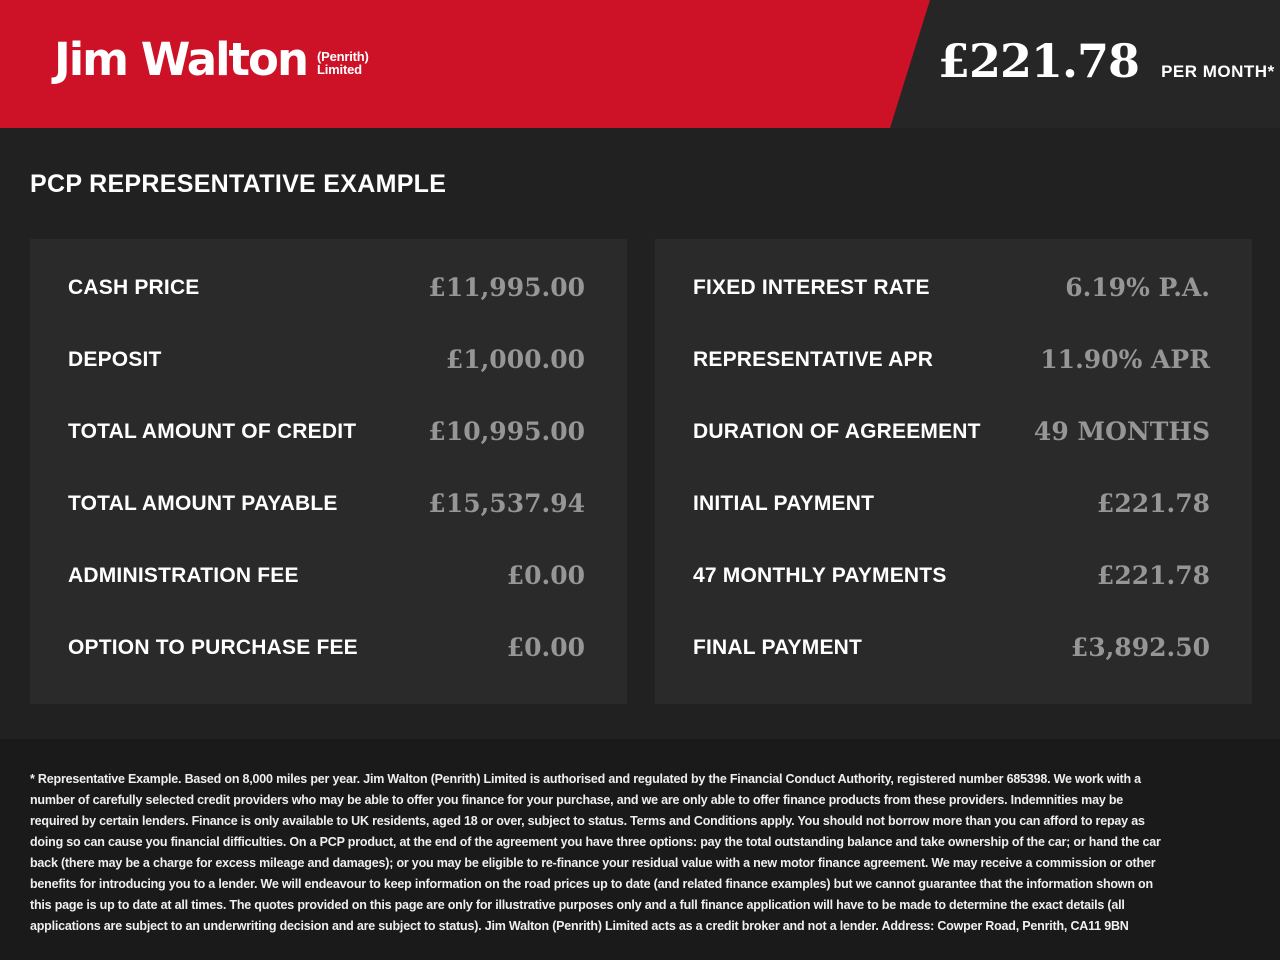 Image resolution: width=1280 pixels, height=960 pixels. I want to click on row-value-deposit: £1,000.00, so click(515, 359).